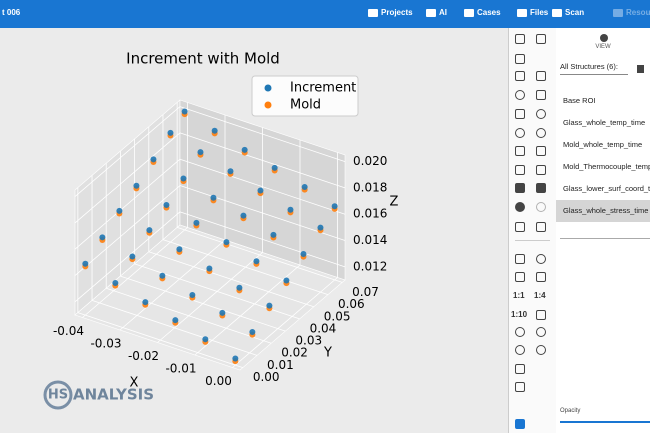 This screenshot has width=650, height=433. I want to click on save-icon, so click(520, 424).